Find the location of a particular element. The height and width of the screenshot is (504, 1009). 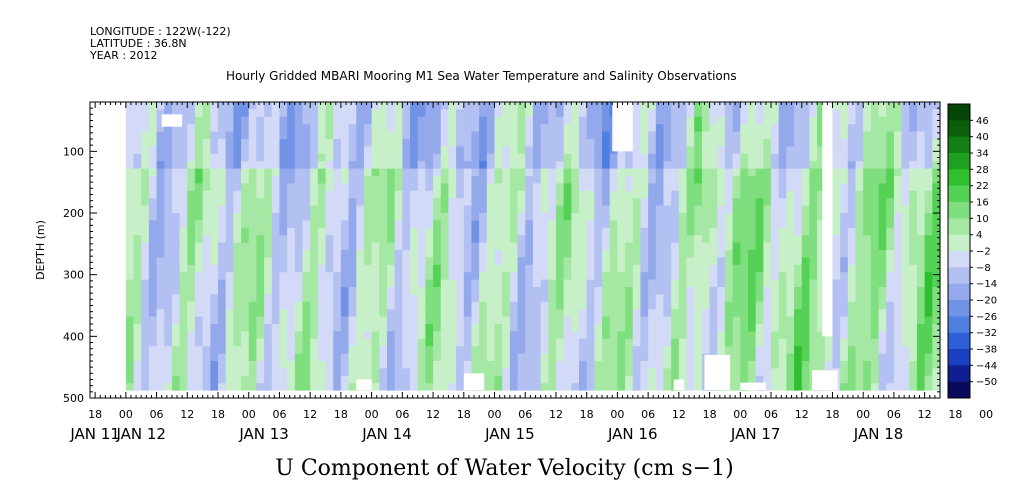

x-day-label: JAN 12 is located at coordinates (140, 434).